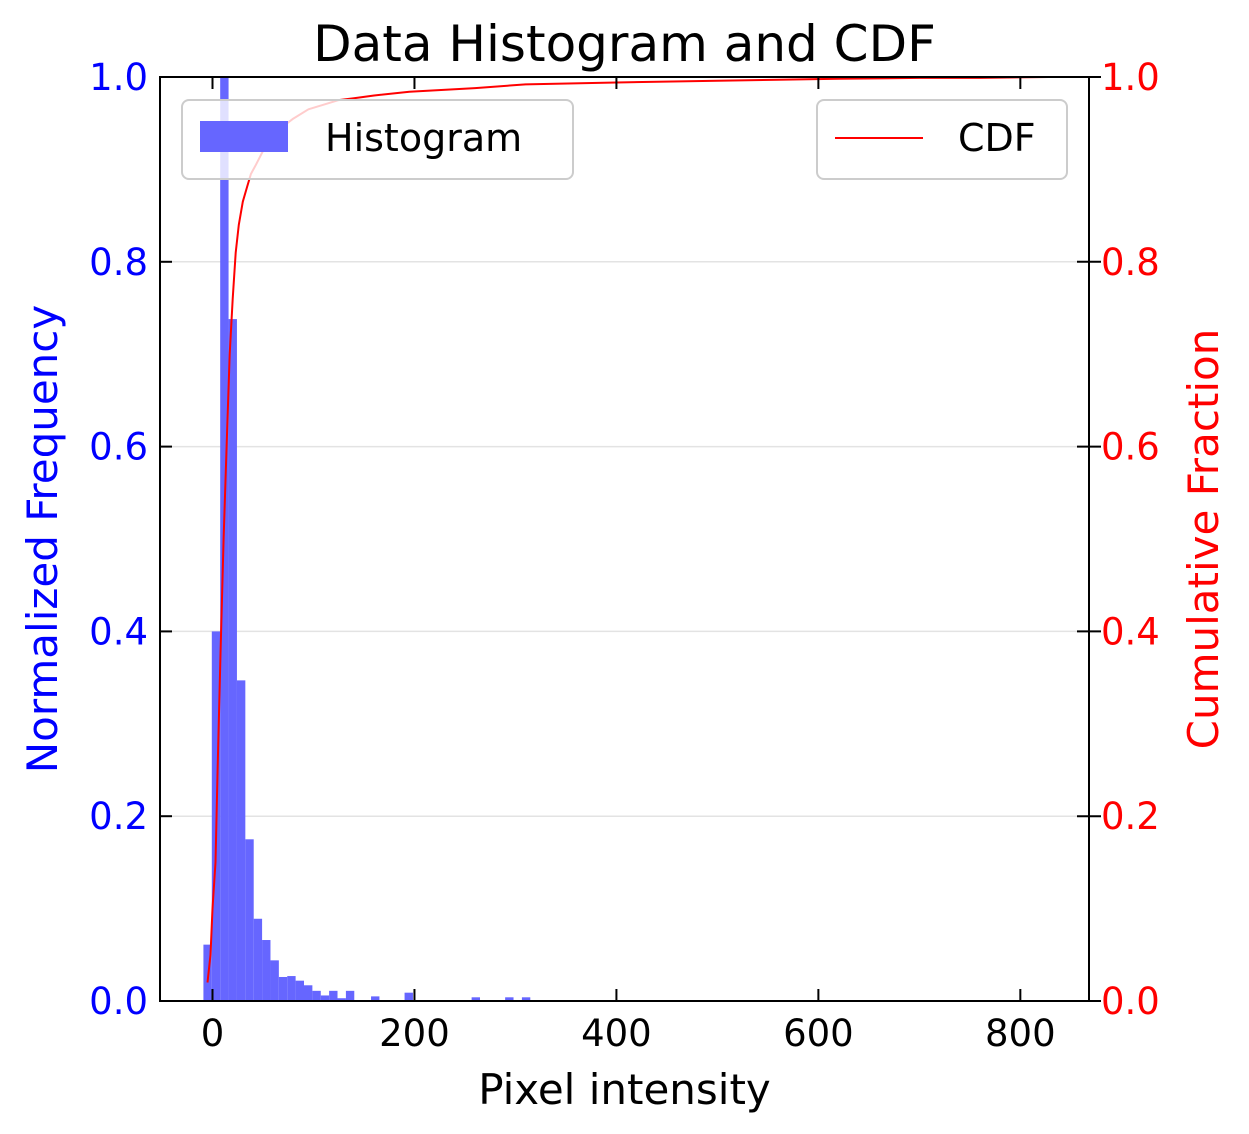  I want to click on x-tick-label: 200, so click(414, 1033).